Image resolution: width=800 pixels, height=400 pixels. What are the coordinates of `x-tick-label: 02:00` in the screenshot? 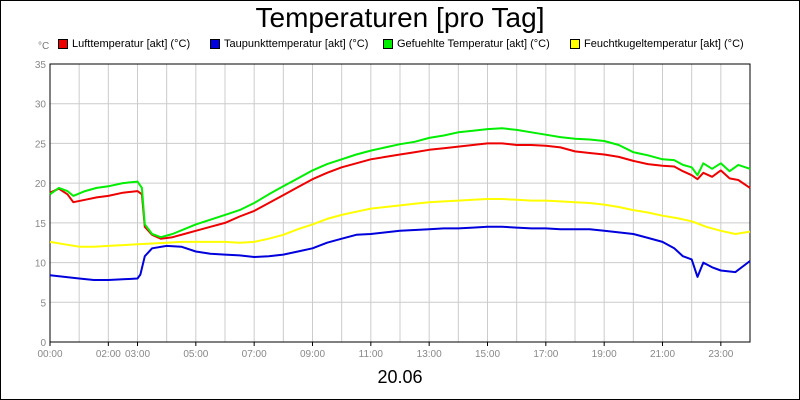 It's located at (108, 354).